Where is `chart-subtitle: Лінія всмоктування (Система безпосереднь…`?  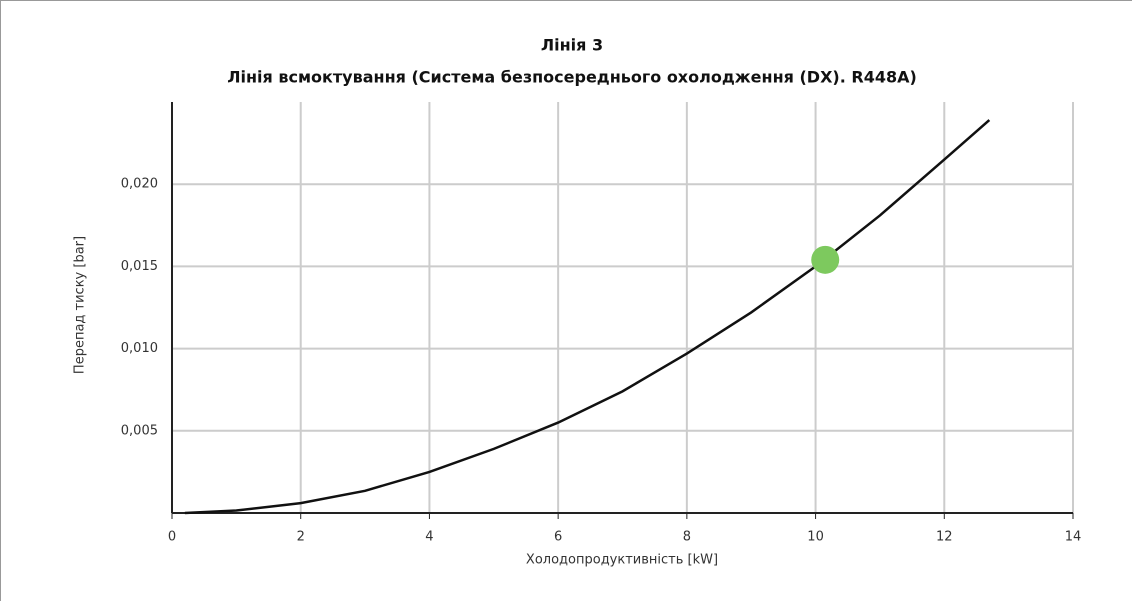
chart-subtitle: Лінія всмоктування (Система безпосереднь… is located at coordinates (572, 77).